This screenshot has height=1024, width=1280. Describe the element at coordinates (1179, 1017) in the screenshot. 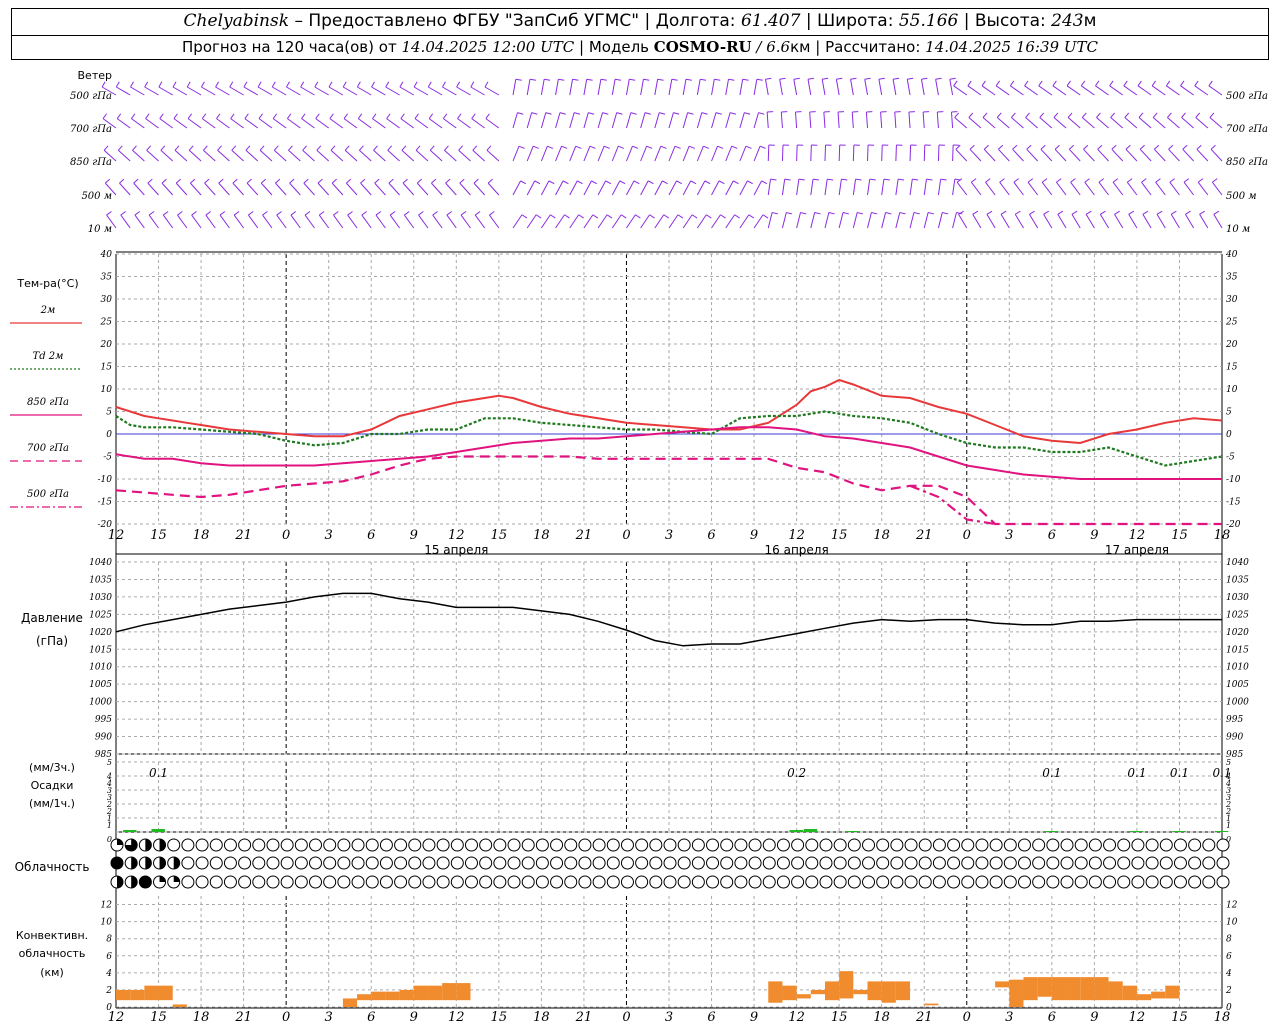

I see `time-label-bottom-25: 15` at that location.